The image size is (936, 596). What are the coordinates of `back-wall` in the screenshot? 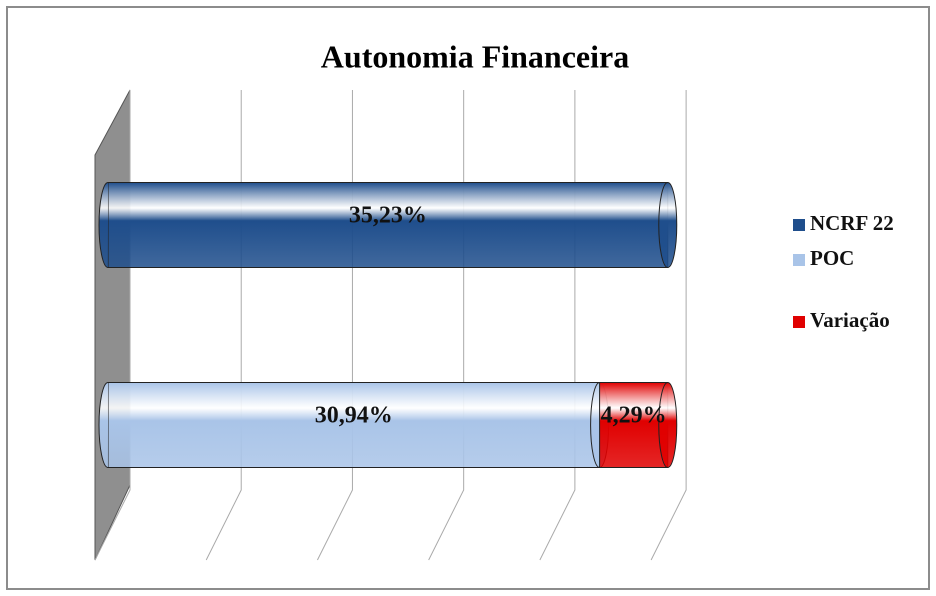 It's located at (112, 325).